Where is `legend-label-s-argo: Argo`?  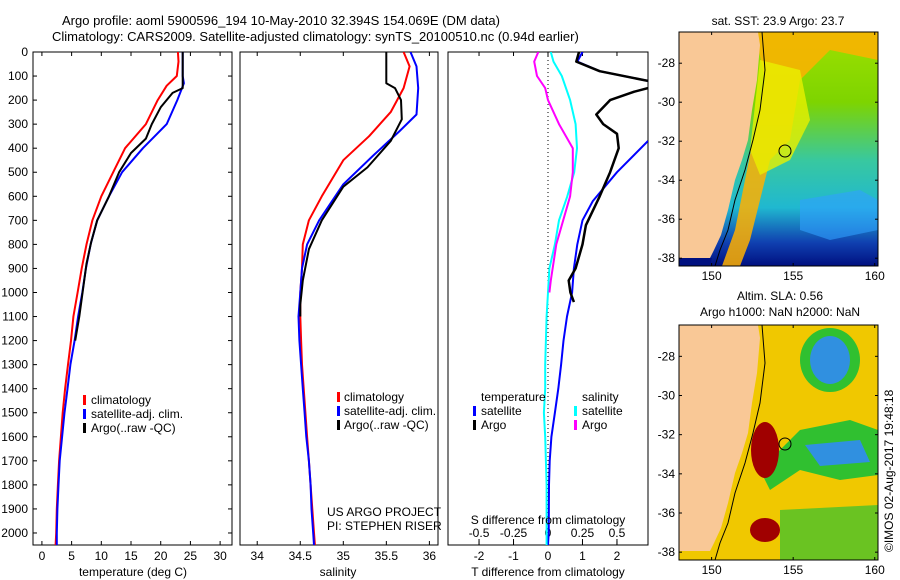
legend-label-s-argo: Argo is located at coordinates (595, 425).